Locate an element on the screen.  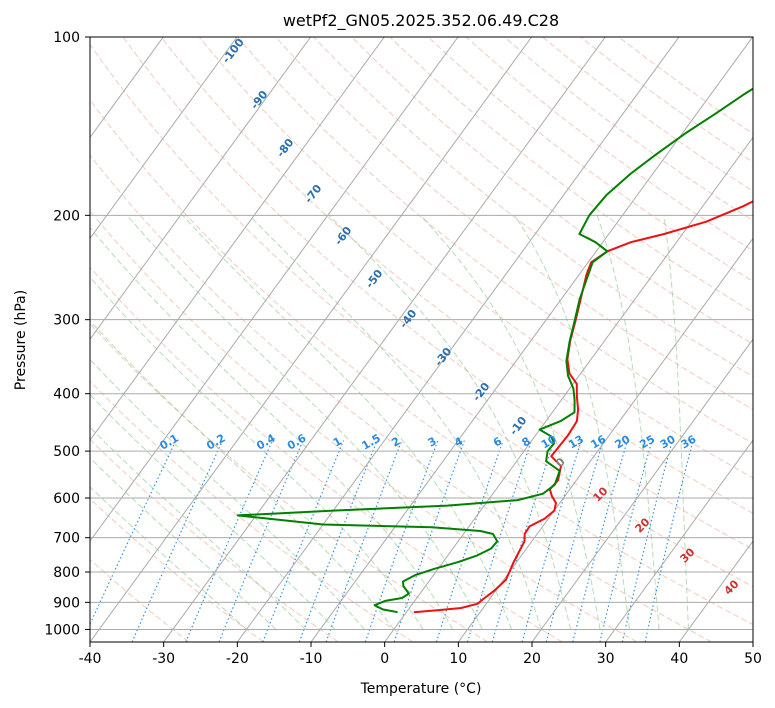
y-axis: 100 200 300 400 500 600 700 800 900 1000 is located at coordinates (67, 334).